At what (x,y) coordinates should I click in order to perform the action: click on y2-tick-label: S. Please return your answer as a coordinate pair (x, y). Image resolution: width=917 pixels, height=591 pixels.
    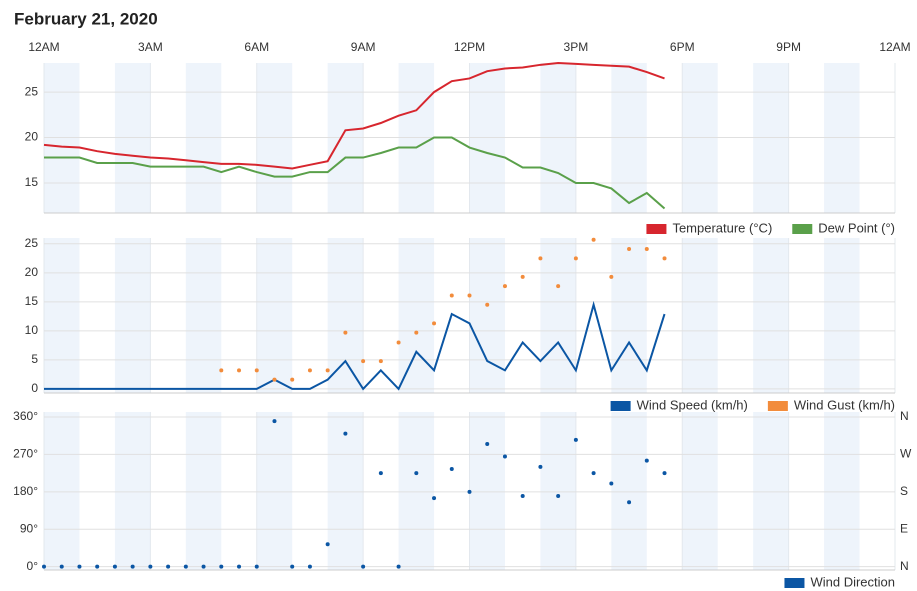
    Looking at the image, I should click on (904, 491).